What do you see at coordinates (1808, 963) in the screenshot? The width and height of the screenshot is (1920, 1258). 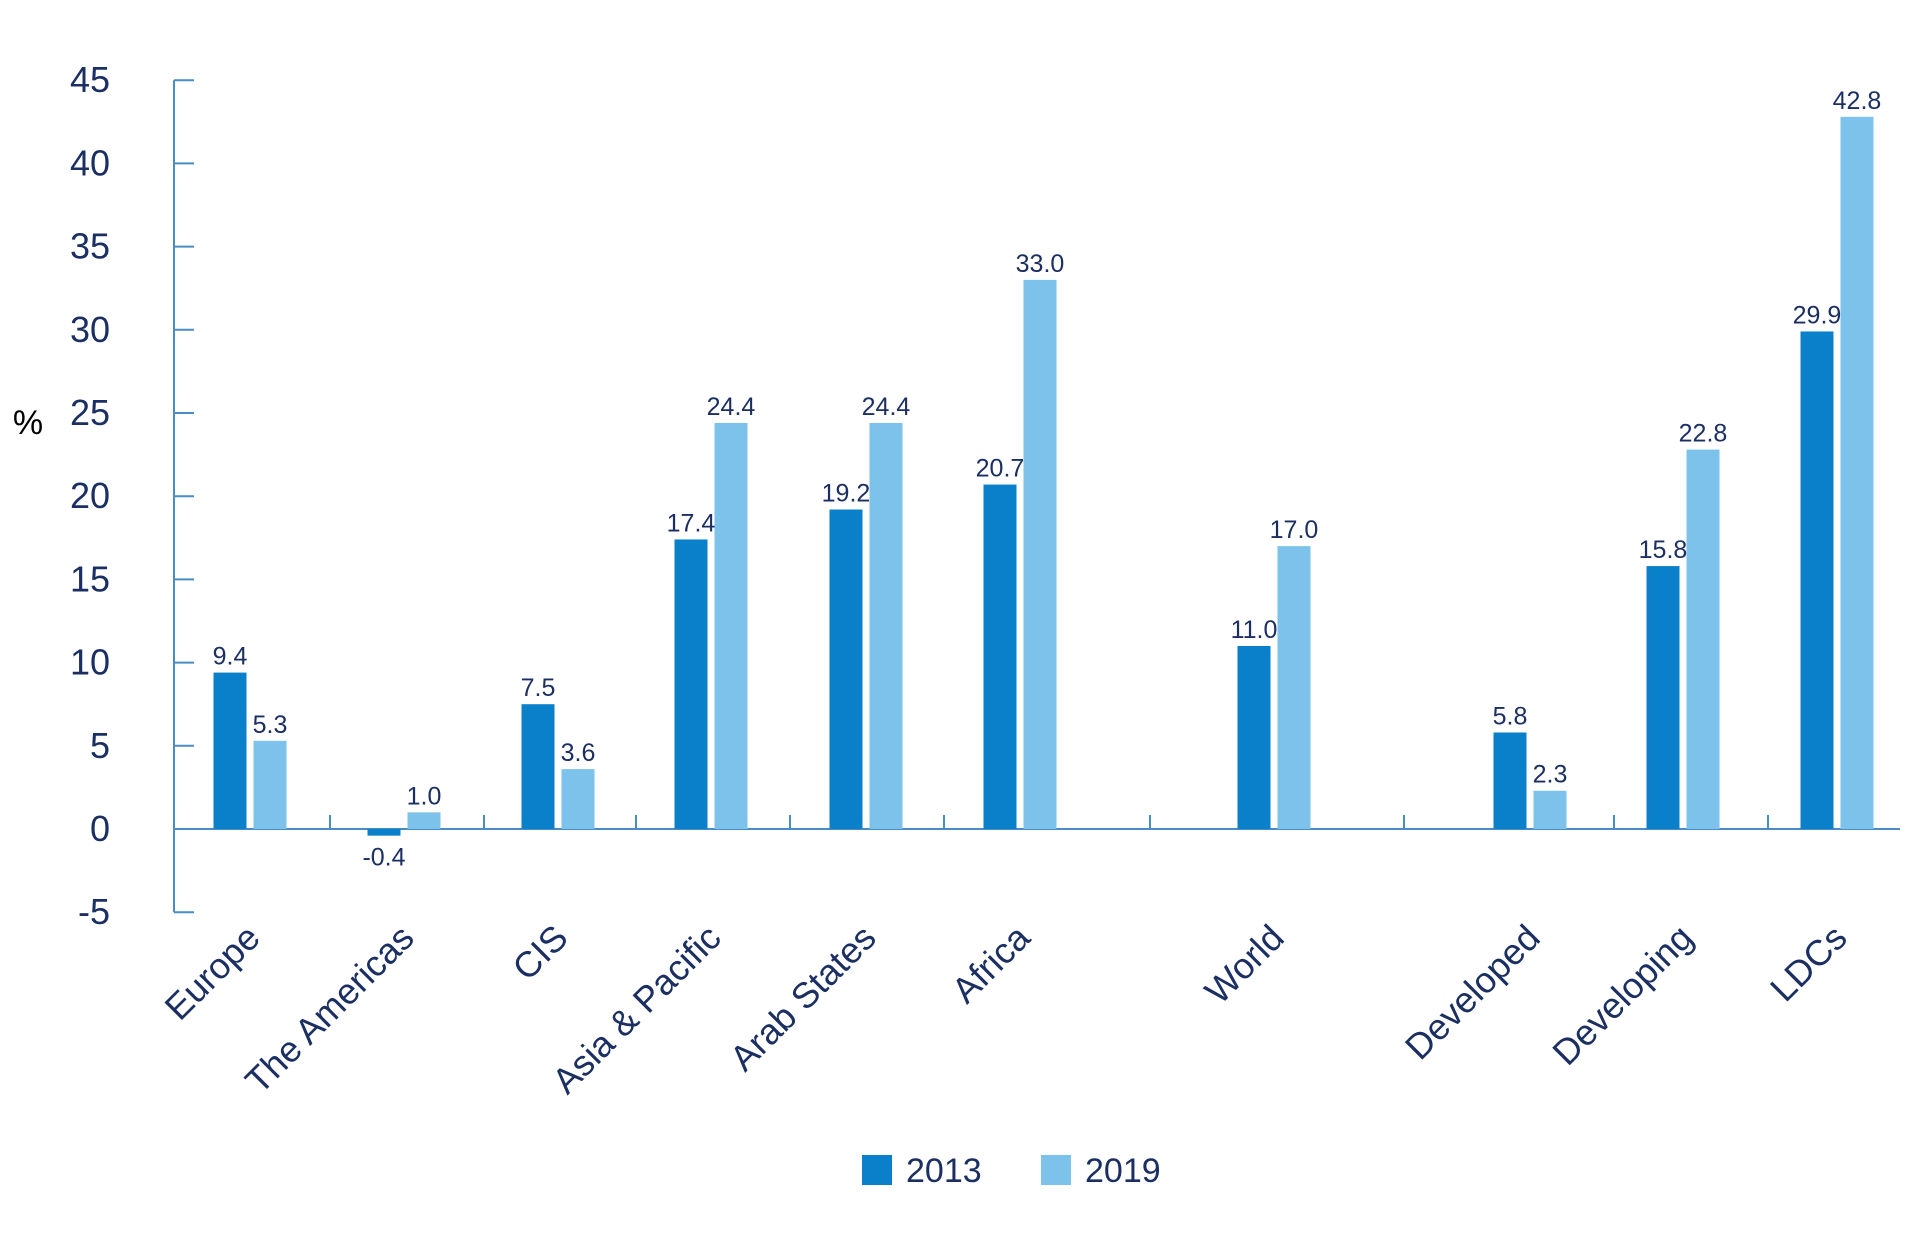 I see `category-label: LDCs` at bounding box center [1808, 963].